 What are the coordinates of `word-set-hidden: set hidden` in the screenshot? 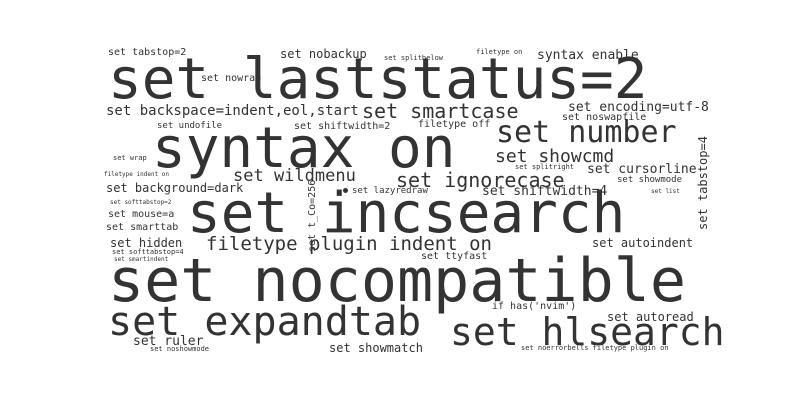 It's located at (146, 243).